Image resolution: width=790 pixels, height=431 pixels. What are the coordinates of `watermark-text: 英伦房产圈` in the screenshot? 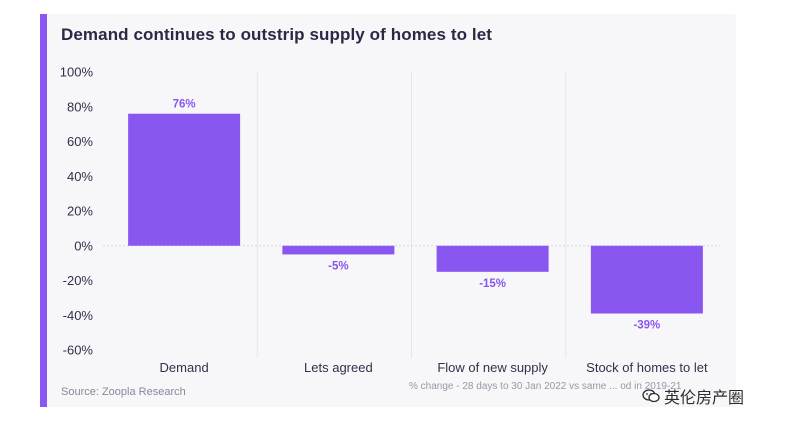 It's located at (704, 398).